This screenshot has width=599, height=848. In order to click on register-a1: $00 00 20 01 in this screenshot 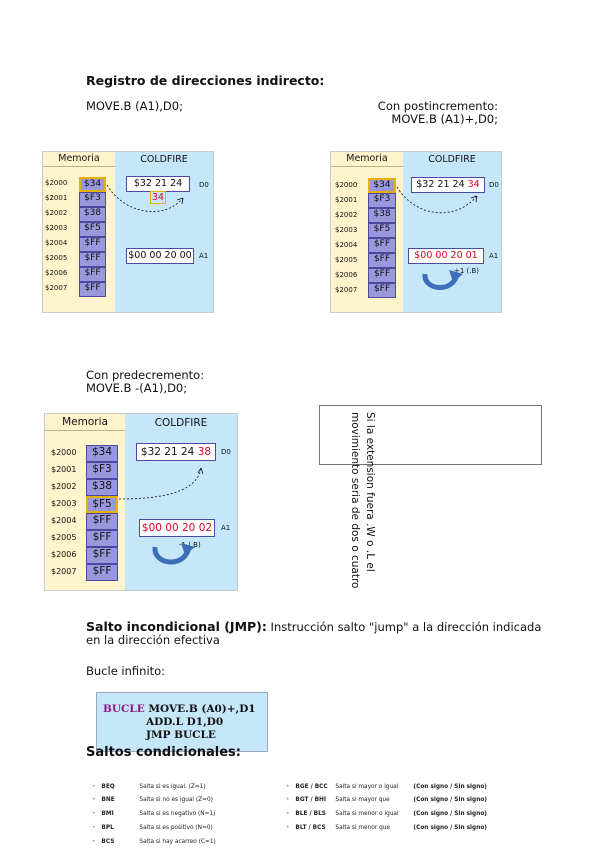, I will do `click(446, 256)`.